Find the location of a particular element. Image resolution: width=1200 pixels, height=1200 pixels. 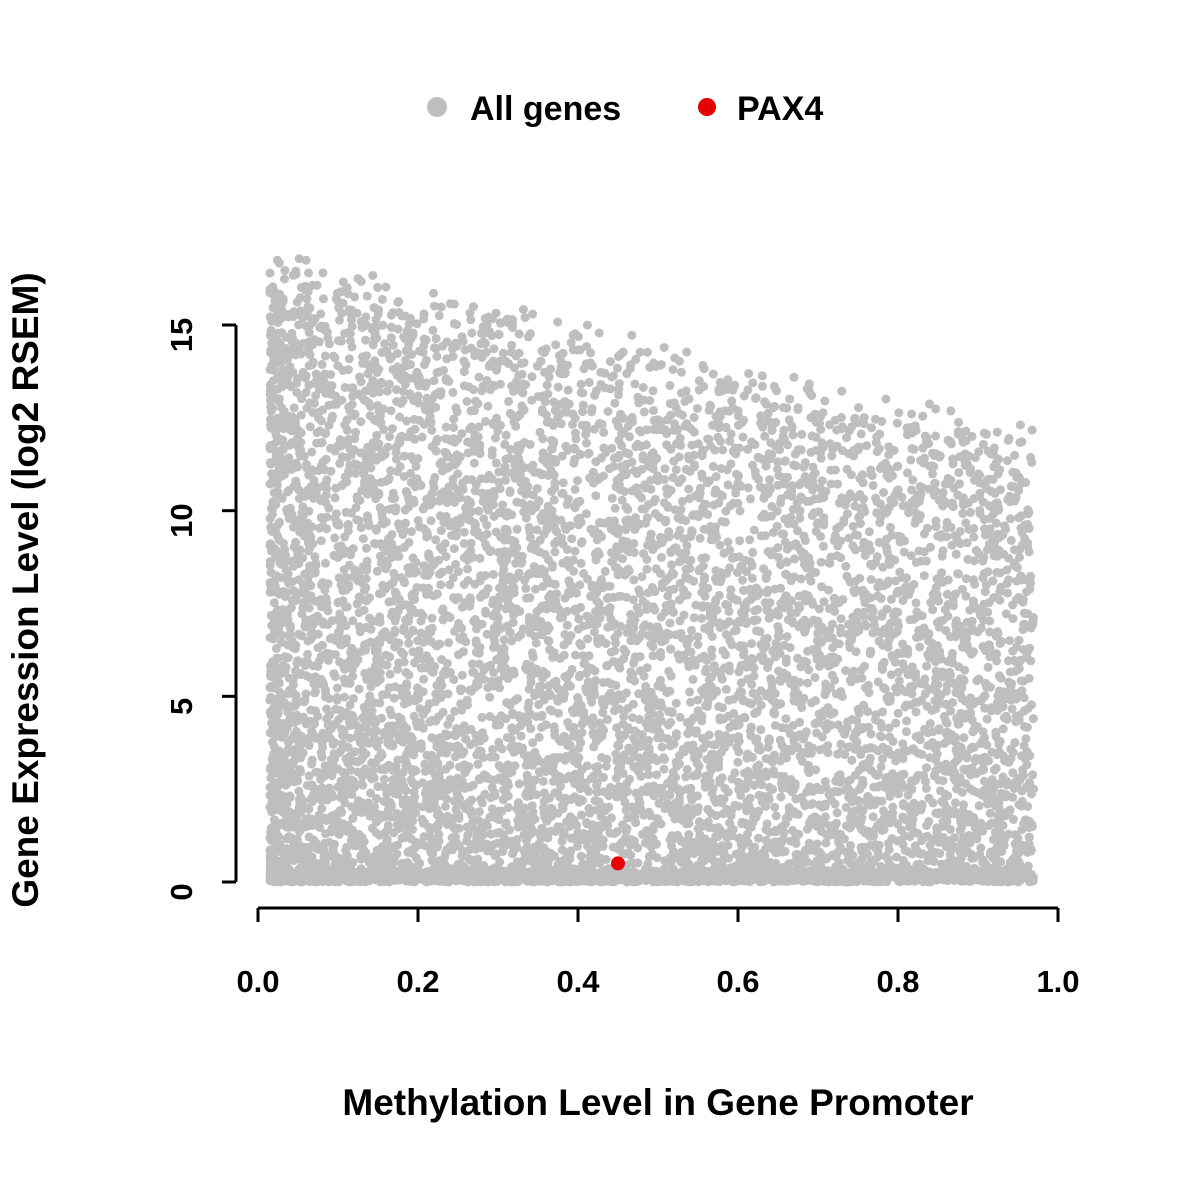

pax4-point is located at coordinates (618, 863).